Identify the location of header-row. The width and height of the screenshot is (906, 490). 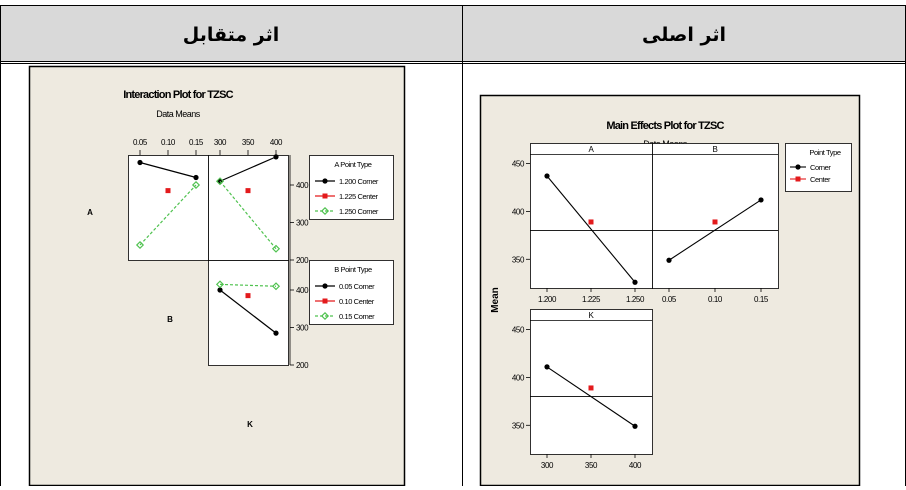
(453, 33).